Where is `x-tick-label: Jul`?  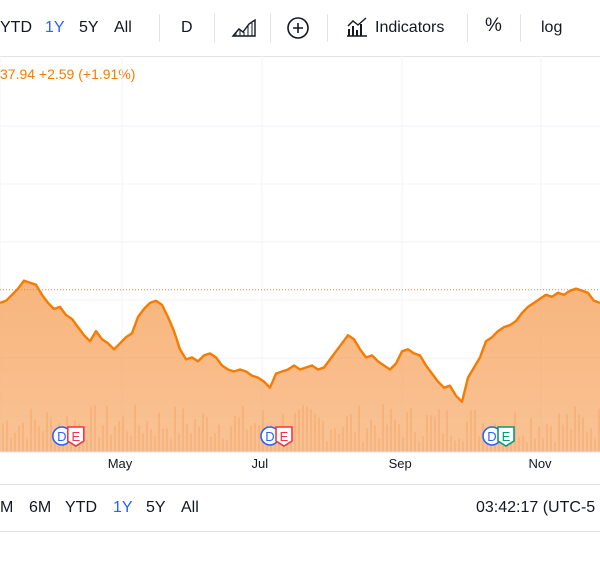 x-tick-label: Jul is located at coordinates (259, 463).